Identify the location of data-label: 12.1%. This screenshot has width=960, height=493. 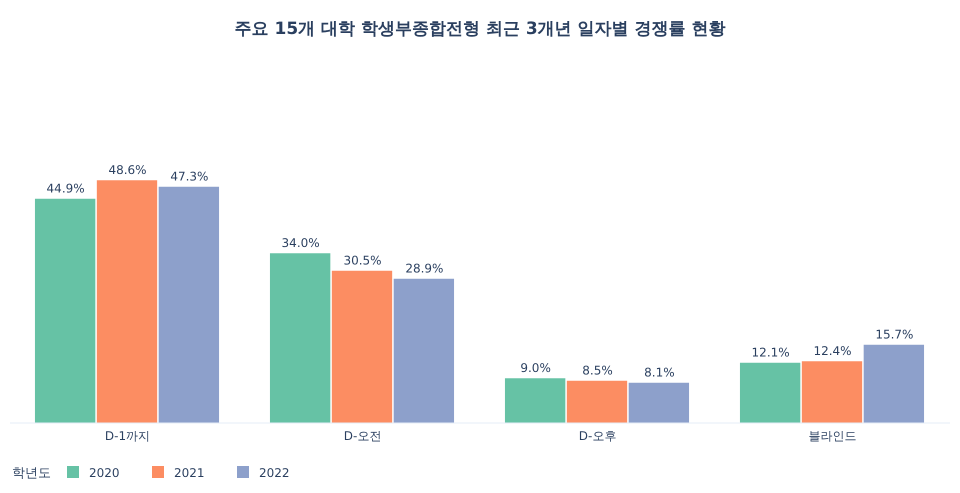
(771, 353).